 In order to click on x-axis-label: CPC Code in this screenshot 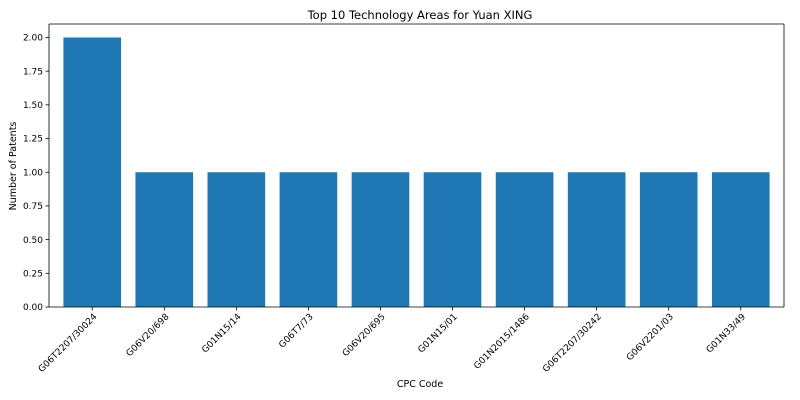, I will do `click(420, 384)`.